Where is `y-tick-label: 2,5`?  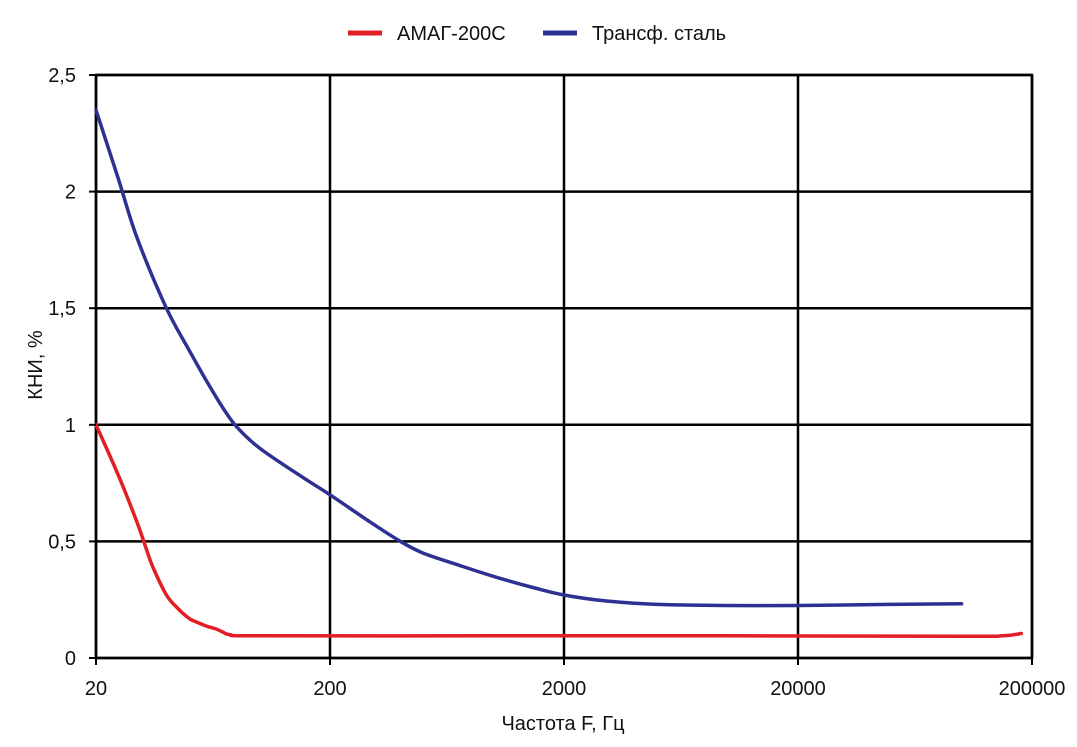 y-tick-label: 2,5 is located at coordinates (62, 76).